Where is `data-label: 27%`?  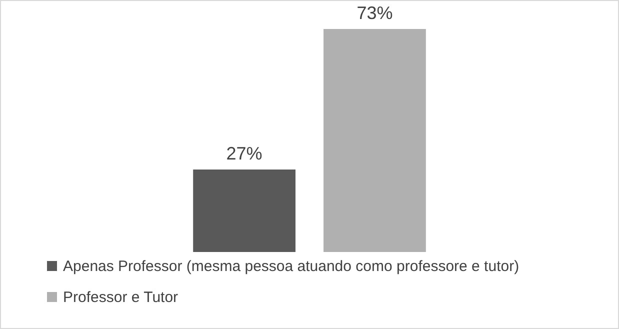 data-label: 27% is located at coordinates (244, 154).